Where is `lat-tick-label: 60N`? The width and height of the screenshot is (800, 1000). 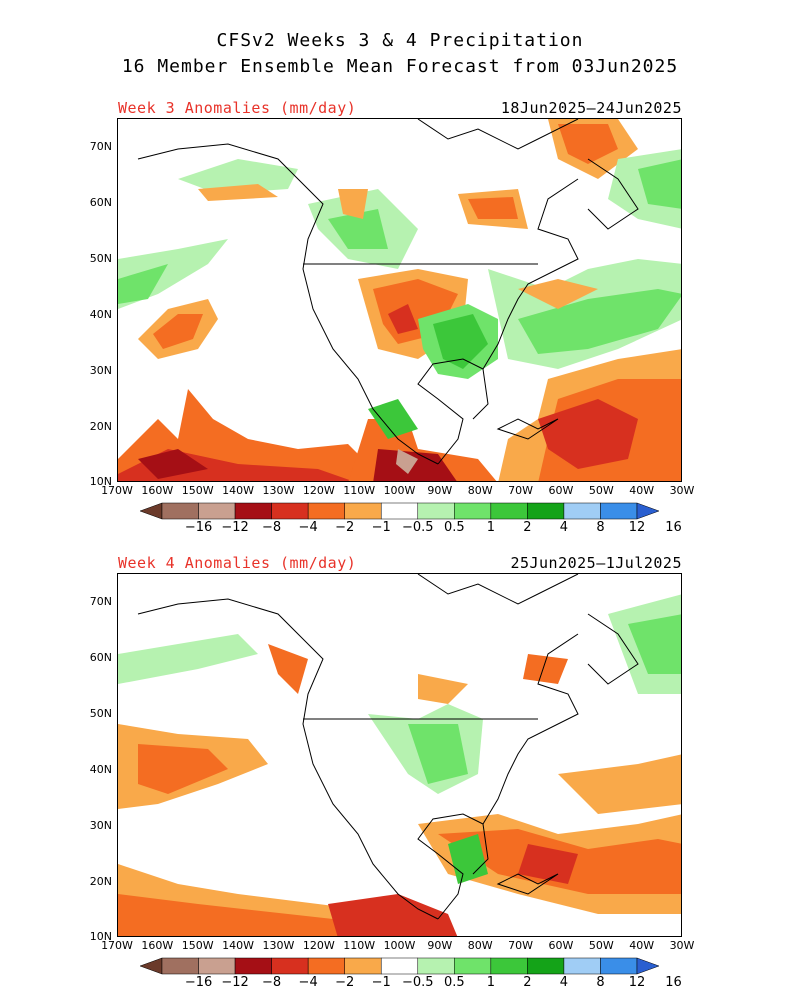 lat-tick-label: 60N is located at coordinates (100, 657).